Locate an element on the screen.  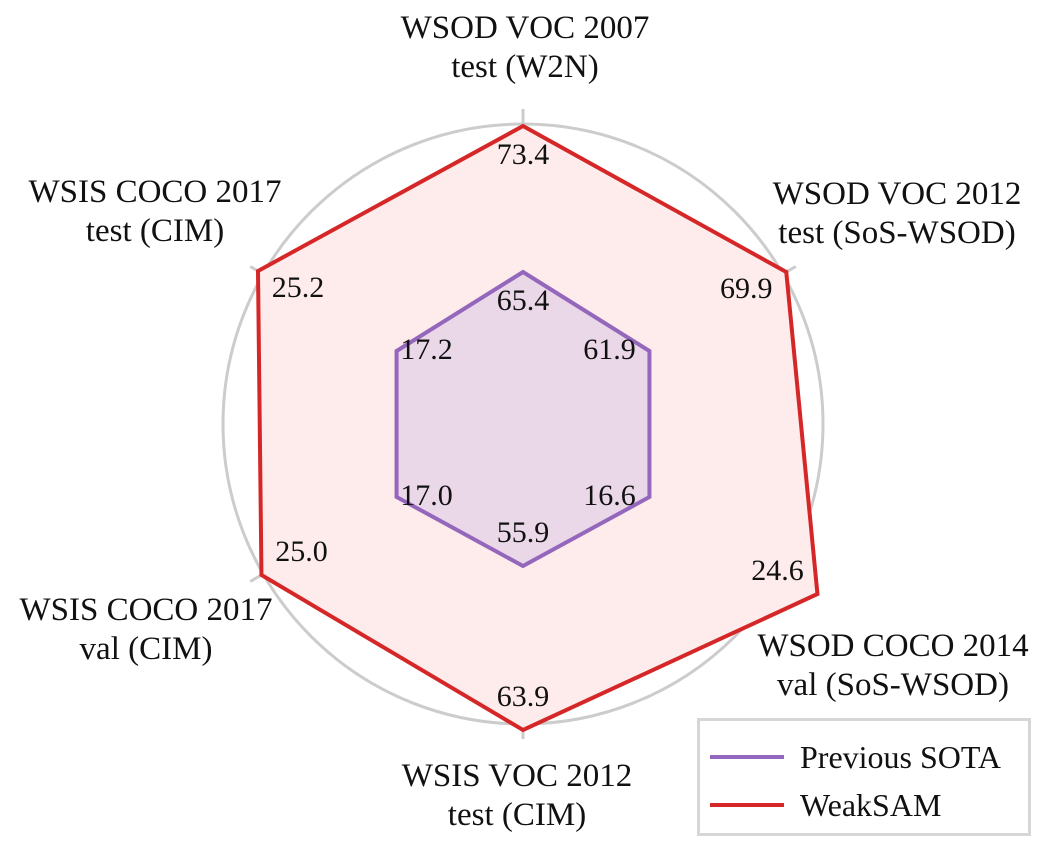
legend-item-previous-sota: Previous SOTA is located at coordinates (850, 757).